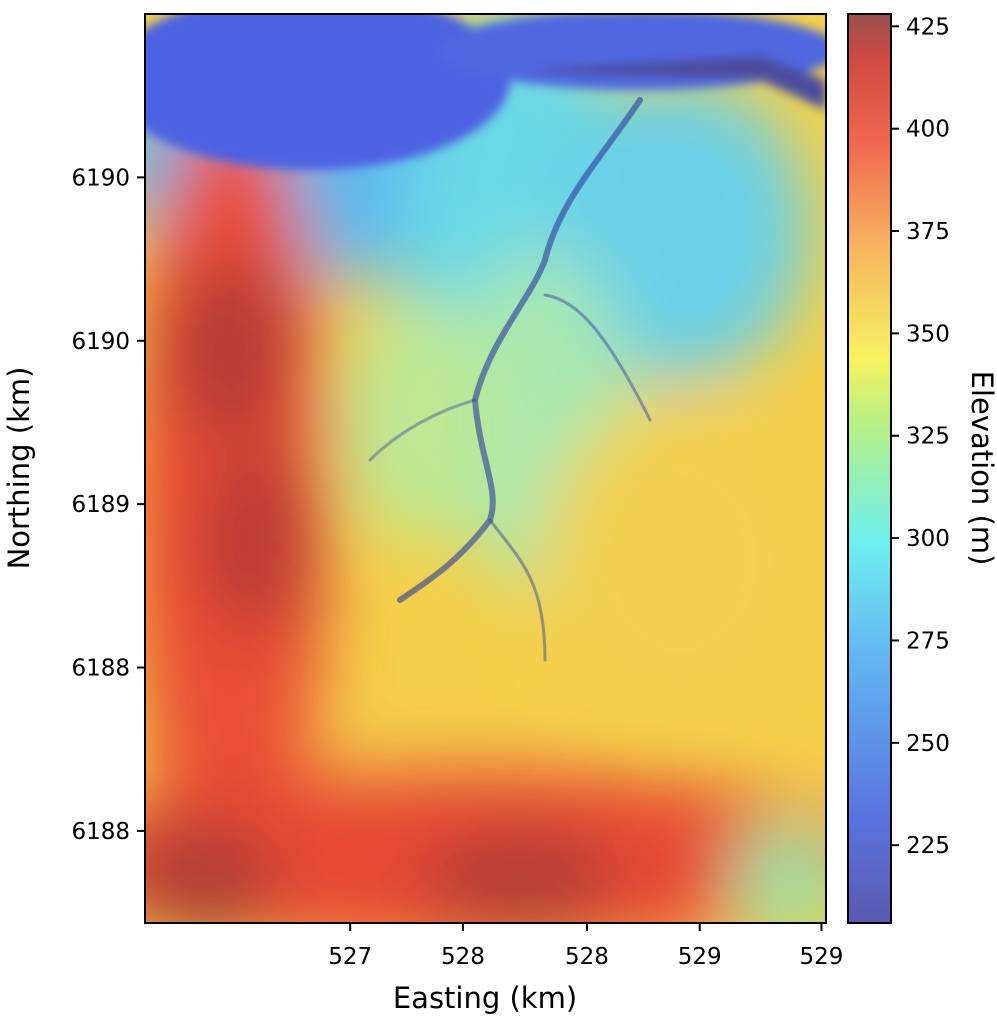  I want to click on plateau-east, so click(680, 560).